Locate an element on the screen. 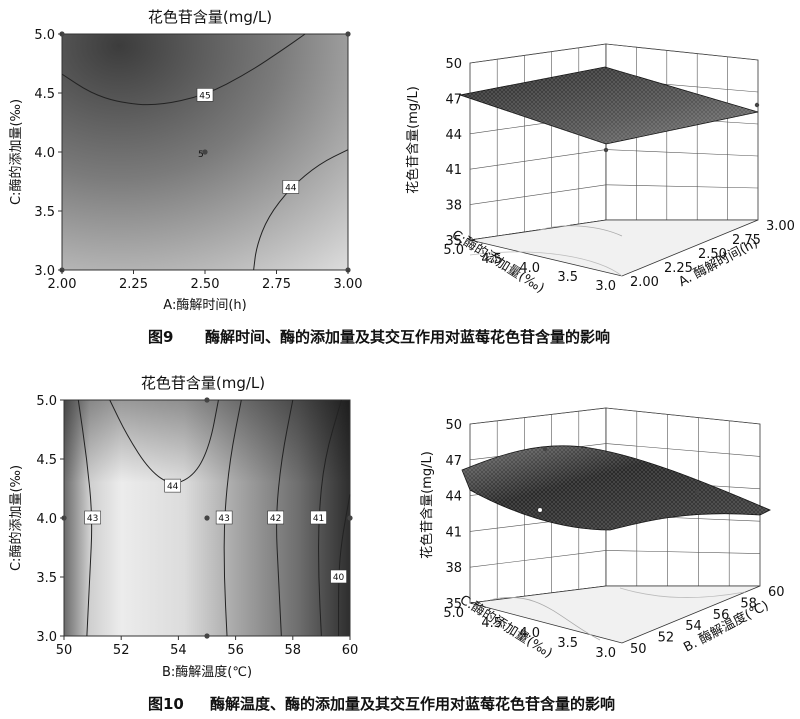 This screenshot has height=719, width=800. fig9-caption-text: 酶解时间、酶的添加量及其交互作用对蓝莓花色苷含量的影响 is located at coordinates (407, 337).